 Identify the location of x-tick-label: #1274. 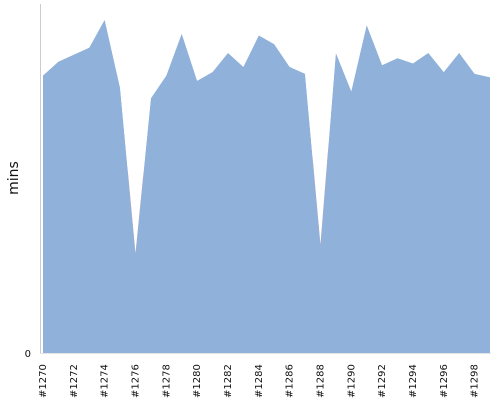
(105, 381).